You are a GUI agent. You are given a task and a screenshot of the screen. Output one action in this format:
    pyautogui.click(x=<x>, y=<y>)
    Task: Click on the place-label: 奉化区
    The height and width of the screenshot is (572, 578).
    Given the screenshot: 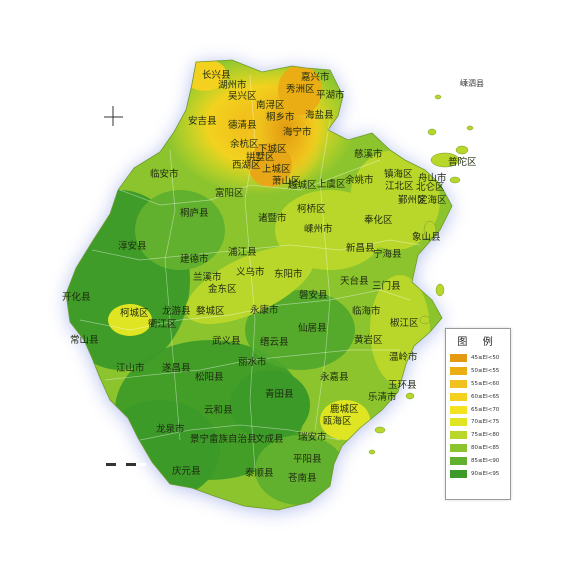 What is the action you would take?
    pyautogui.click(x=378, y=220)
    